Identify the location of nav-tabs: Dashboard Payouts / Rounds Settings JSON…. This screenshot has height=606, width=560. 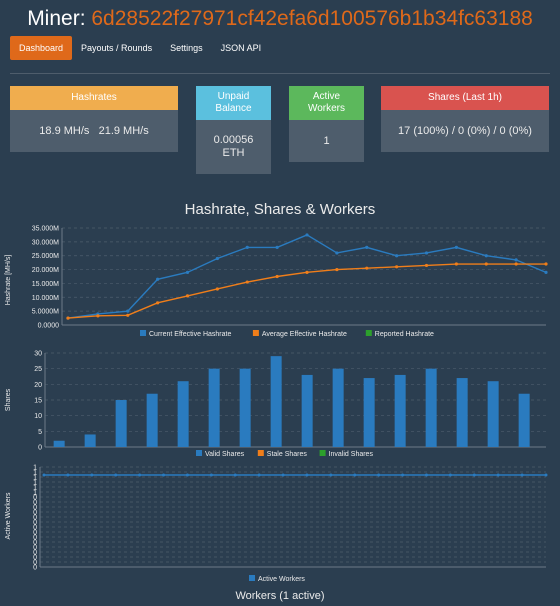
(140, 48).